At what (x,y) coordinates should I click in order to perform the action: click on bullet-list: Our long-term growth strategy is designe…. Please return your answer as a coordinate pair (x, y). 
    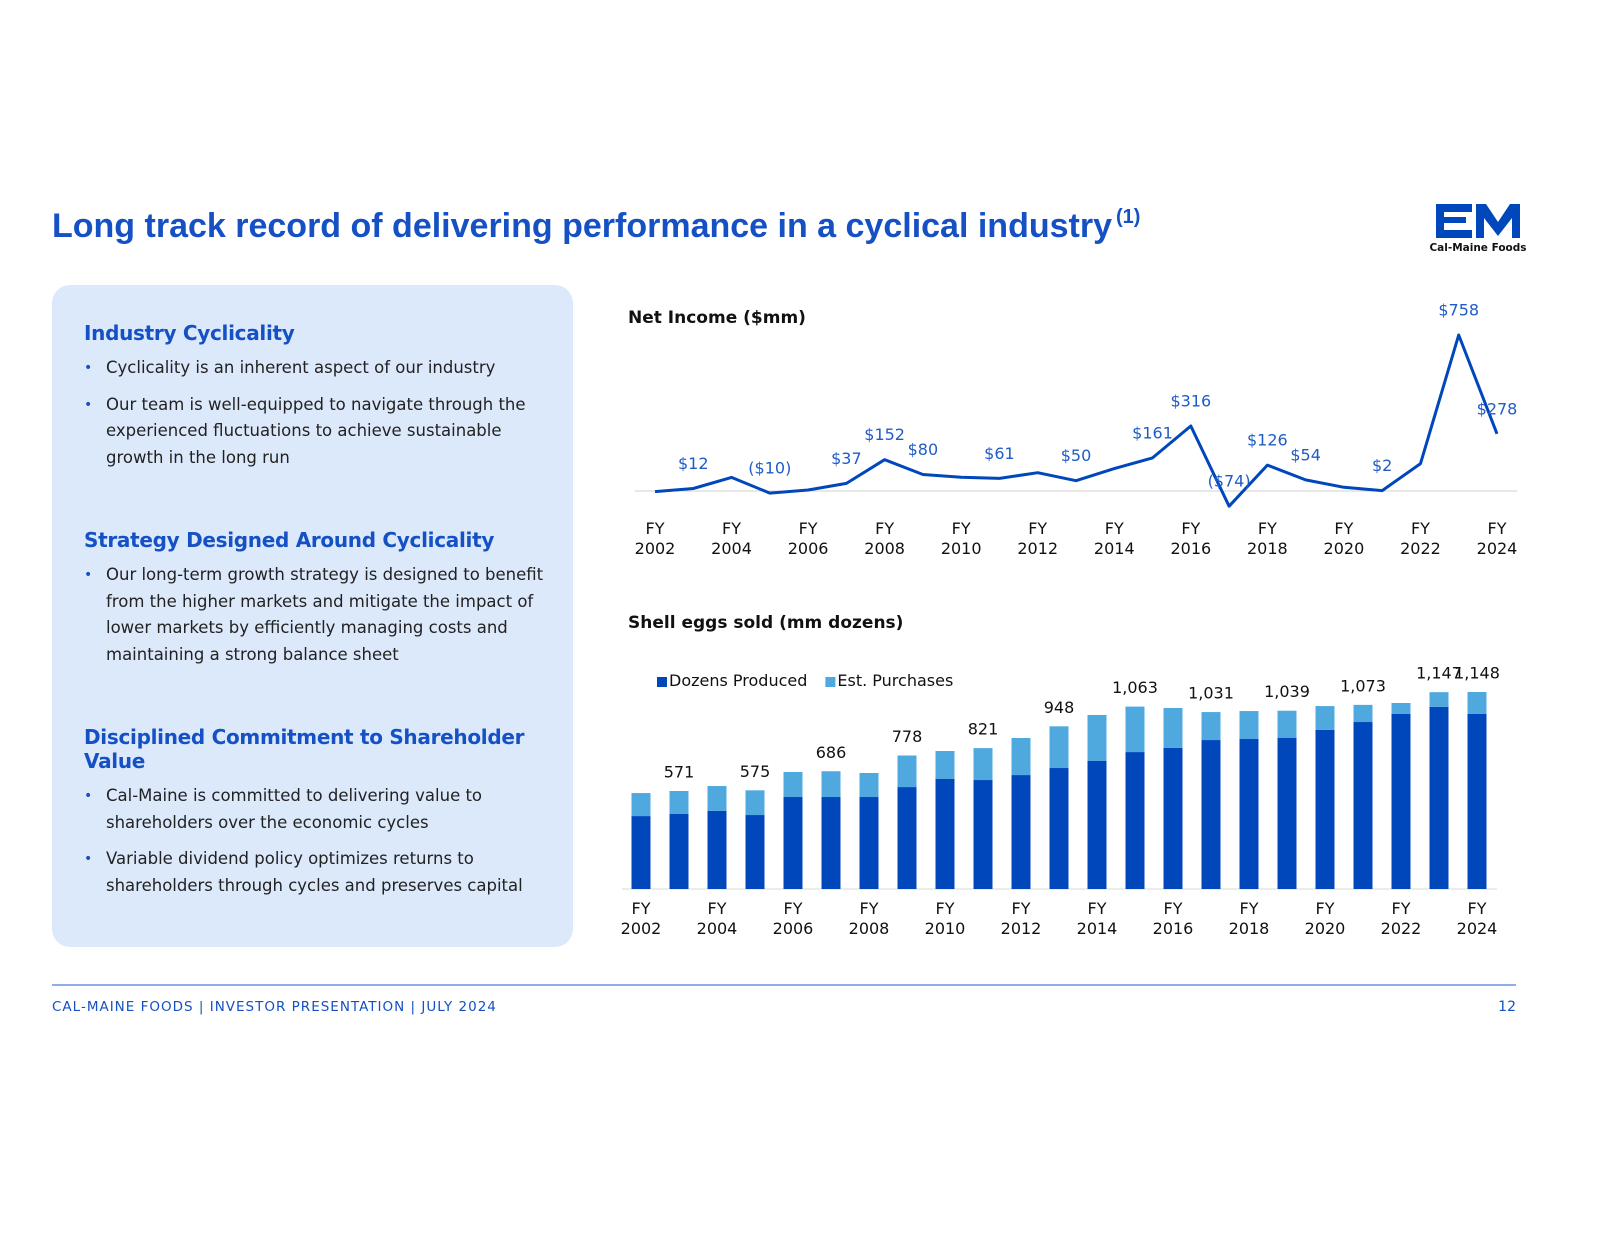
    Looking at the image, I should click on (319, 615).